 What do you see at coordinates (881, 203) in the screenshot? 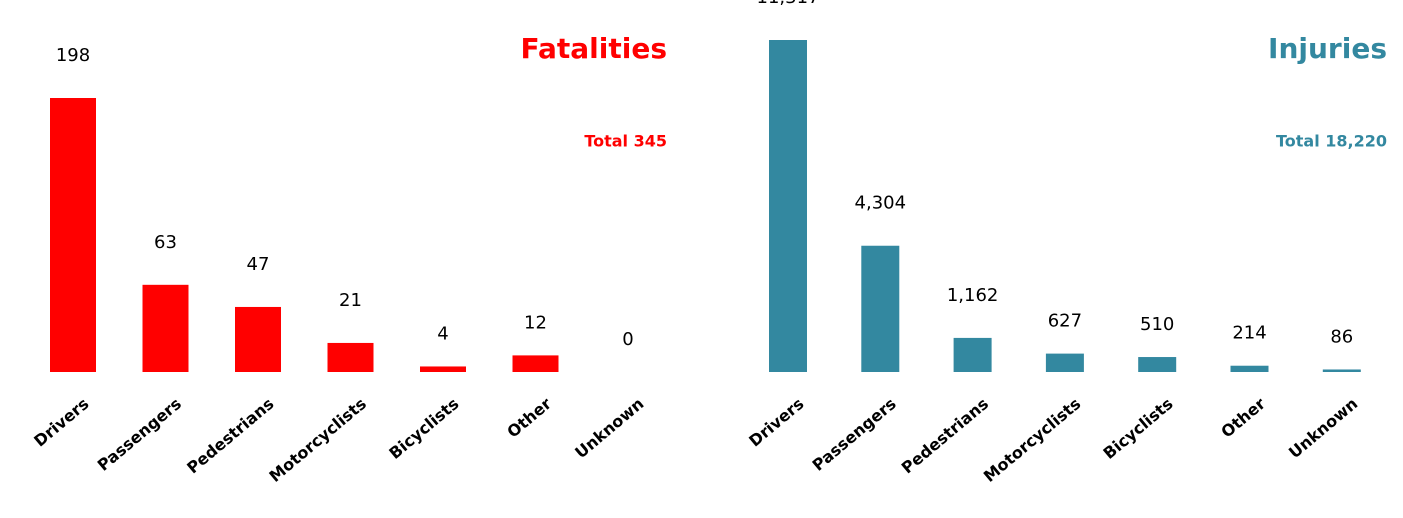
I see `value-label: 4,304` at bounding box center [881, 203].